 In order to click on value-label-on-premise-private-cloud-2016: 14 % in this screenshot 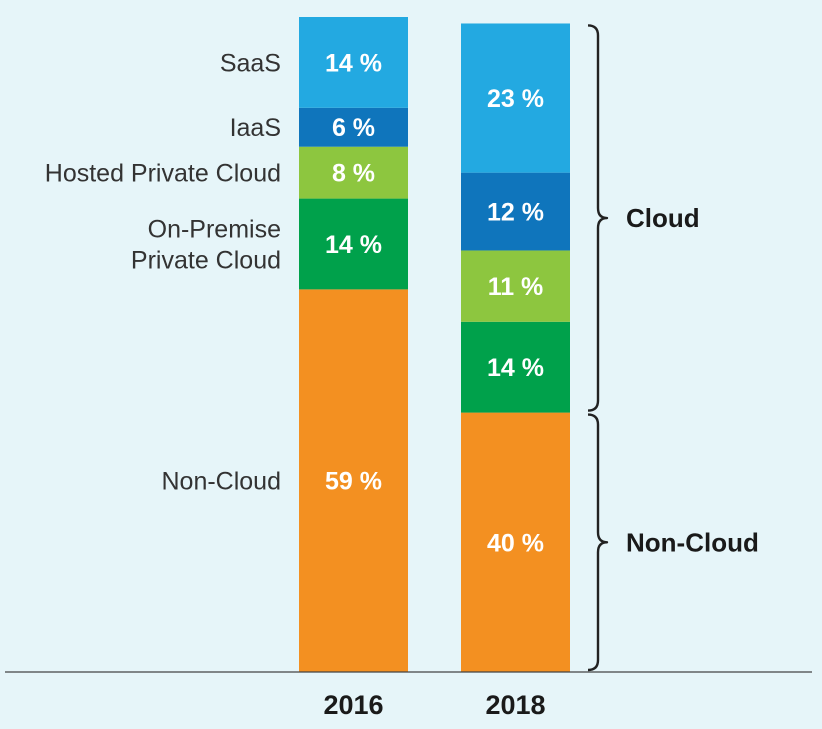, I will do `click(353, 245)`.